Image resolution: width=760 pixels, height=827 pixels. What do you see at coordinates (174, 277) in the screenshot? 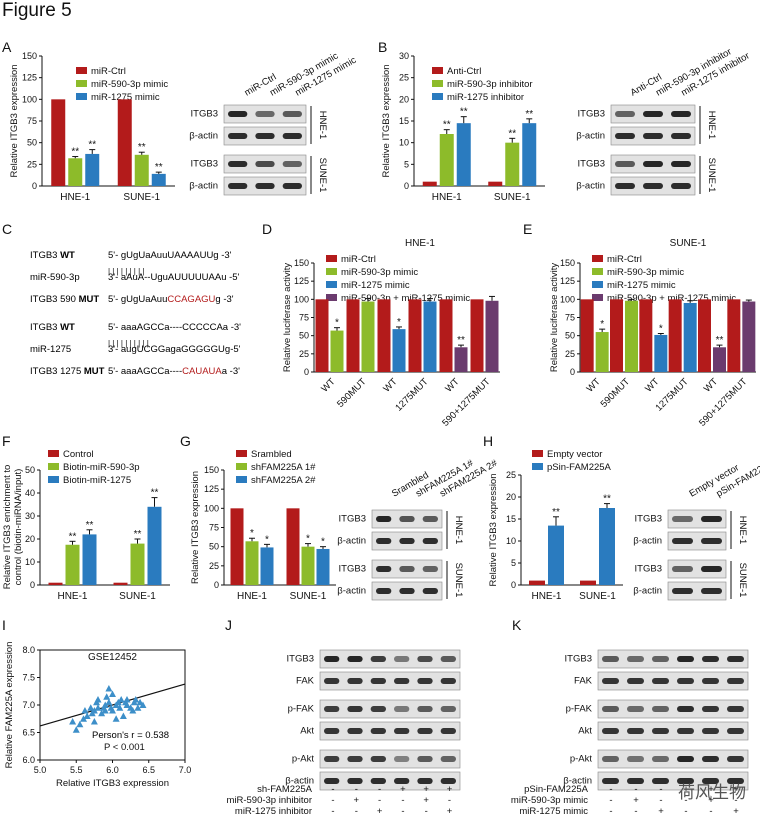
I see `c-seq-base: 3'- aAuA--UguAUUUUUAAu -5'` at bounding box center [174, 277].